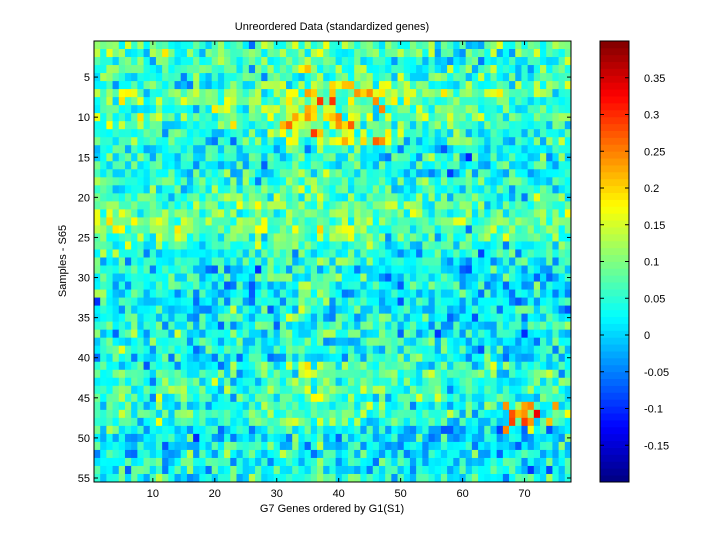 The image size is (720, 540). What do you see at coordinates (654, 152) in the screenshot?
I see `colorbar-tick-label: 0.25` at bounding box center [654, 152].